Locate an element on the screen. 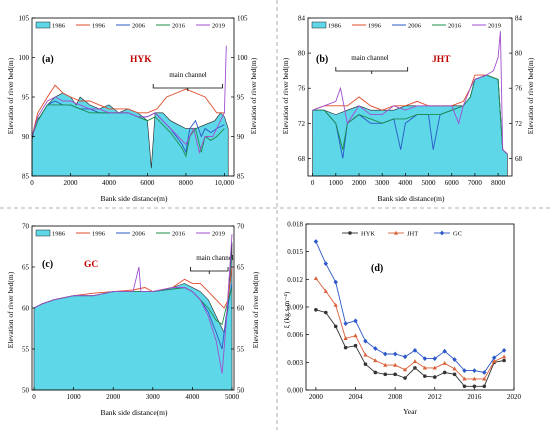 This screenshot has width=550, height=430. legend-label-HYK: HYK is located at coordinates (368, 234).